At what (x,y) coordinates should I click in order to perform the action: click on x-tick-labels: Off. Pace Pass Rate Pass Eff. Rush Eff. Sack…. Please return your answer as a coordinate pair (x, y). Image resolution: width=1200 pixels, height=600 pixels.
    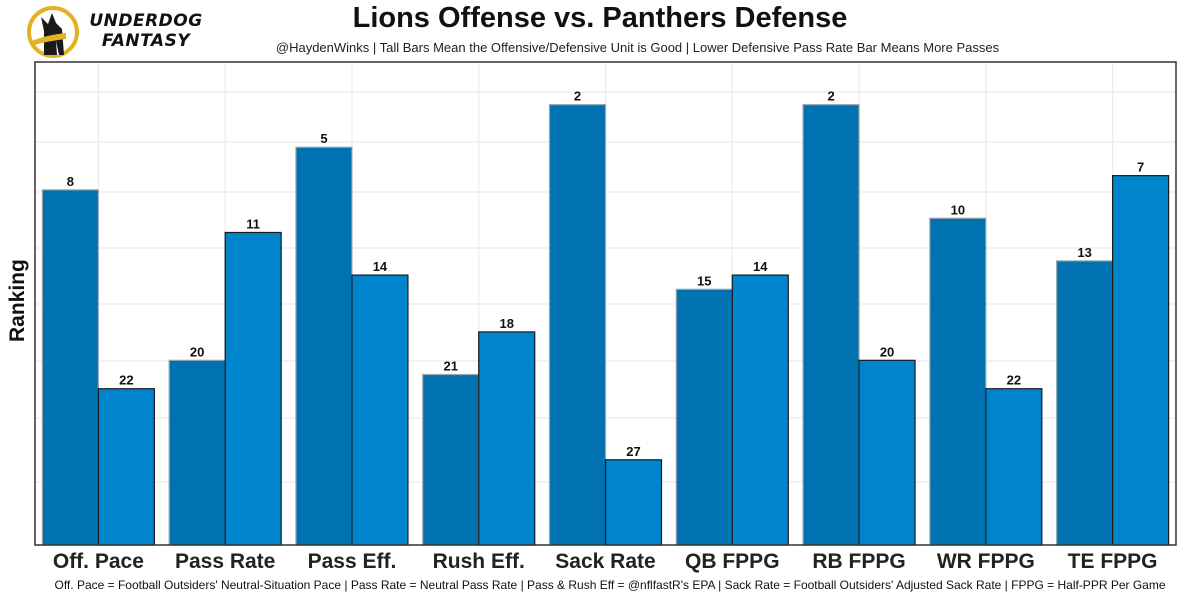
    Looking at the image, I should click on (605, 561).